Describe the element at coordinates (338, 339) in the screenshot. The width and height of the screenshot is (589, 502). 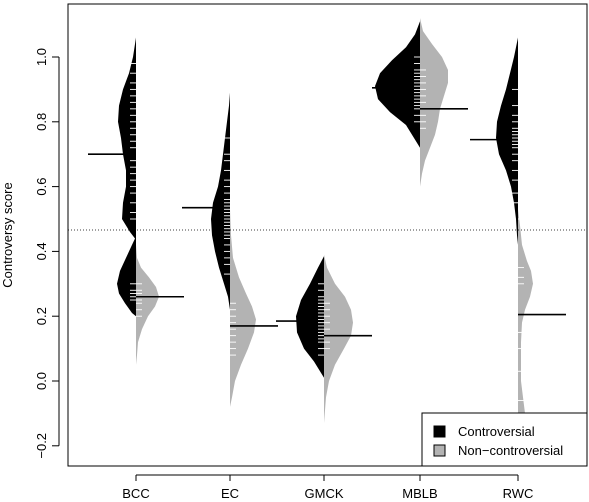
I see `bean-noncontroversial-gmck` at that location.